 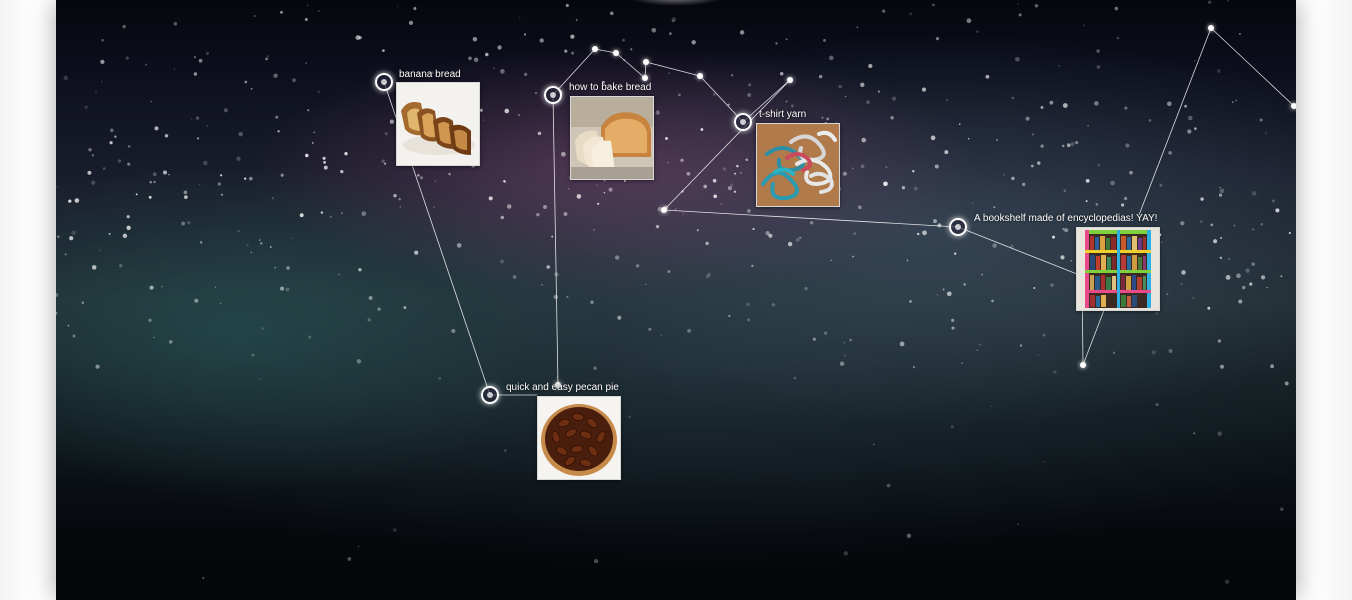 What do you see at coordinates (562, 387) in the screenshot?
I see `pin-title-pecan-pie: quick and easy pecan pie` at bounding box center [562, 387].